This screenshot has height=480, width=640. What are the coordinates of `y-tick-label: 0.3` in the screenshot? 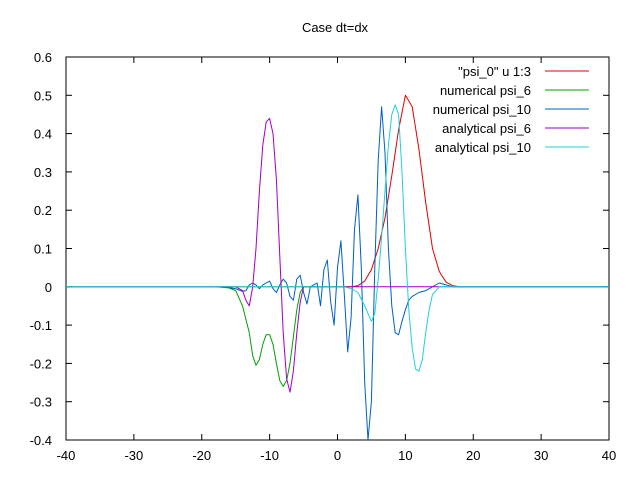 It's located at (43, 172).